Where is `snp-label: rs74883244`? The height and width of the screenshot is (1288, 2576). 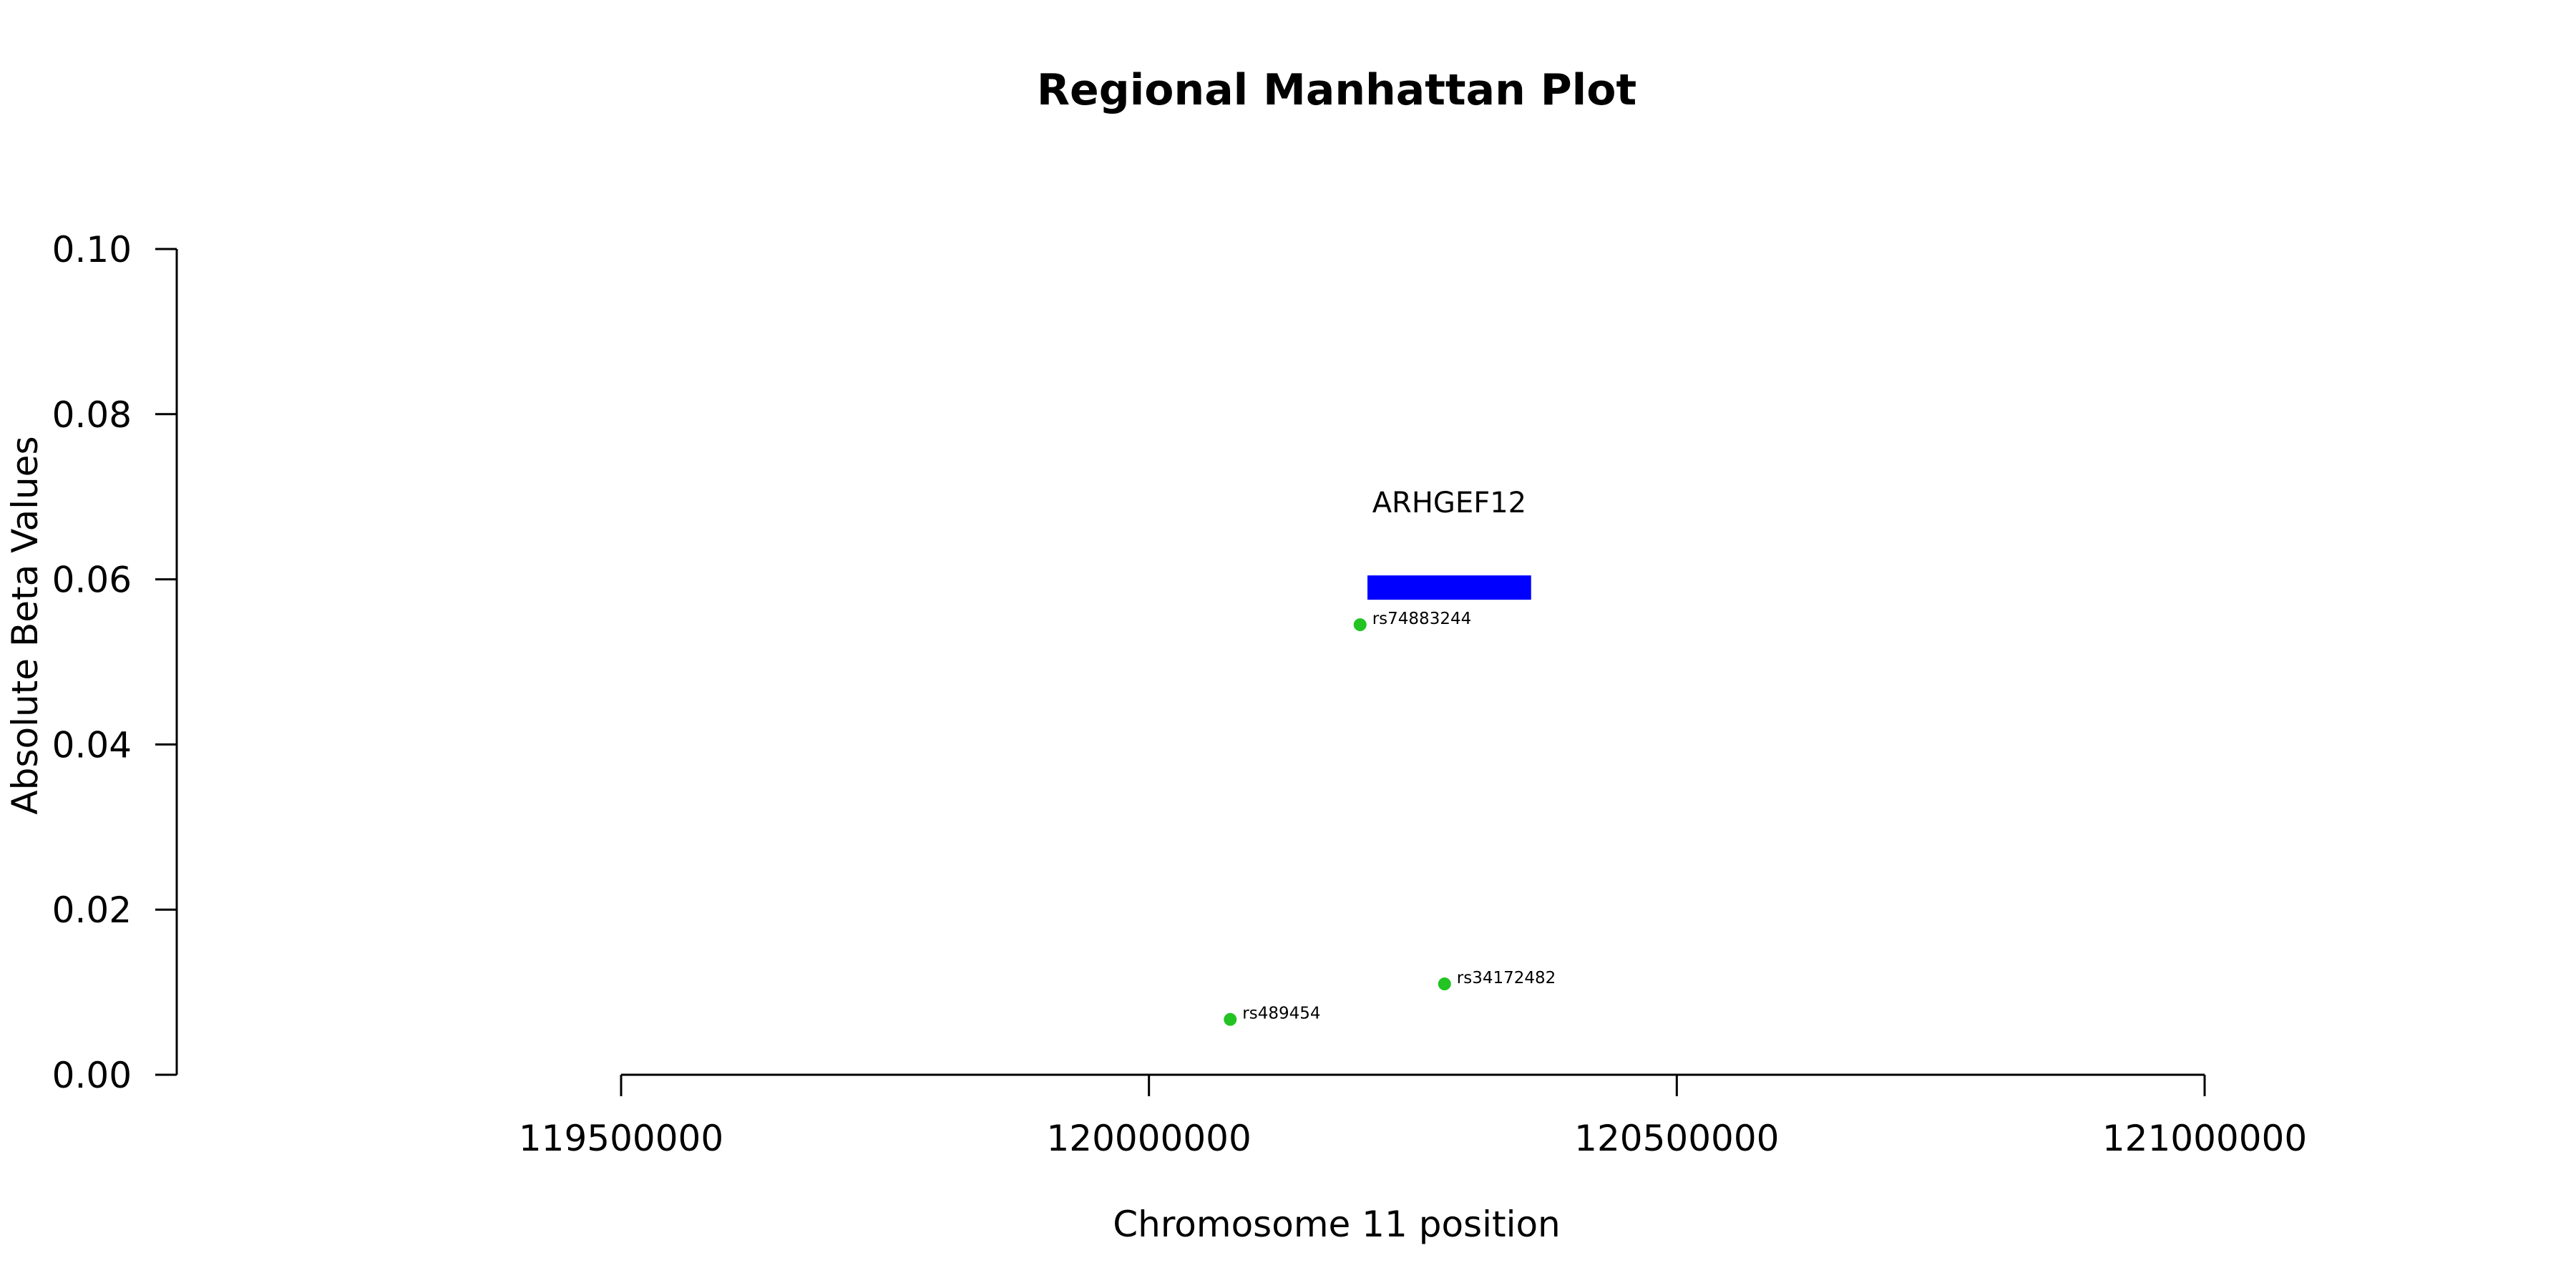
snp-label: rs74883244 is located at coordinates (1422, 619).